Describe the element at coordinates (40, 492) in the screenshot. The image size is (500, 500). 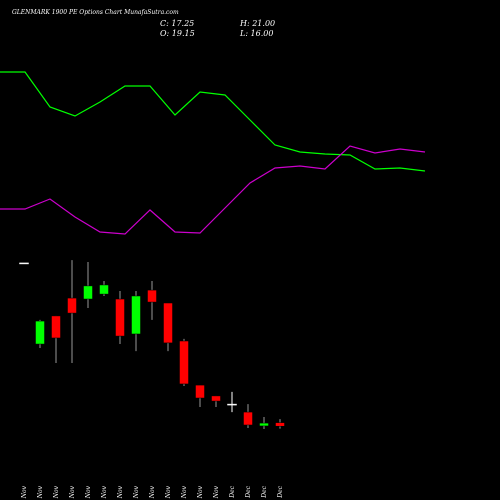
I see `x-tick-label: 13 Nov` at that location.